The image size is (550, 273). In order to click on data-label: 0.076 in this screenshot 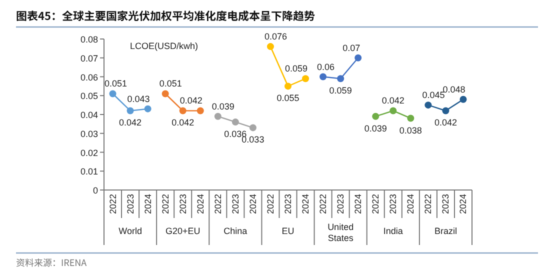, I will do `click(276, 37)`.